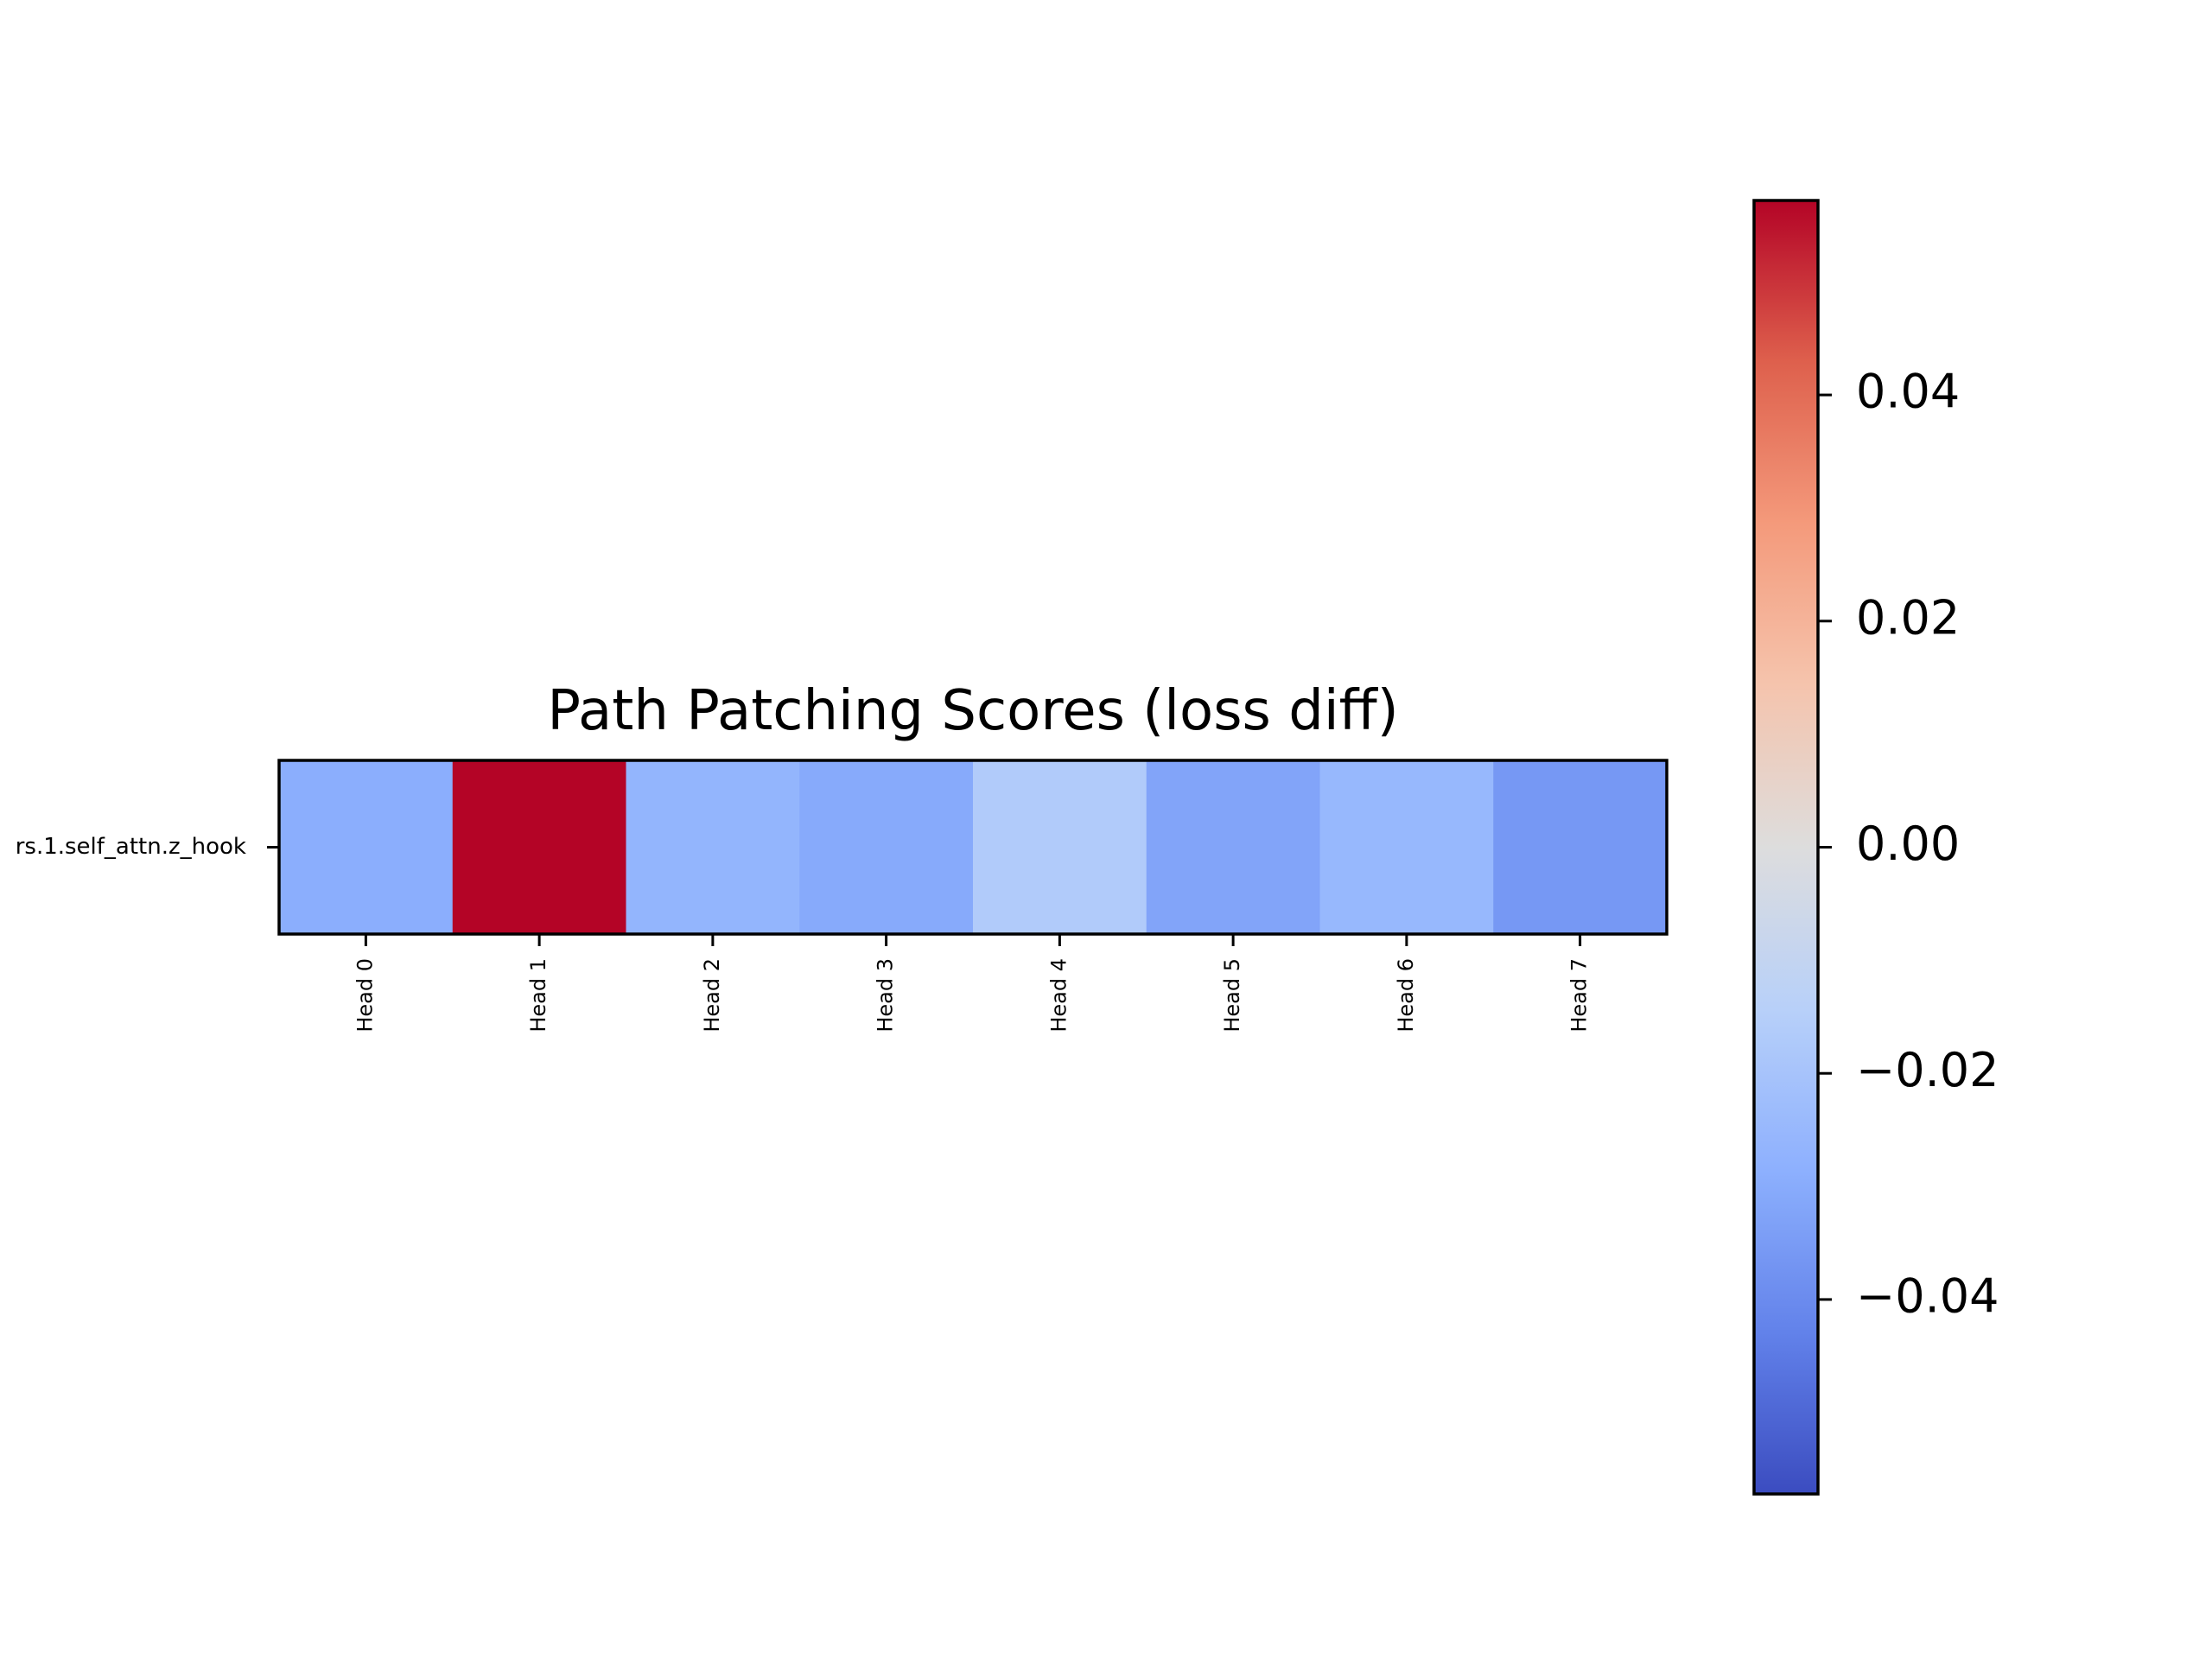  What do you see at coordinates (365, 995) in the screenshot?
I see `x-tick-label: Head 0` at bounding box center [365, 995].